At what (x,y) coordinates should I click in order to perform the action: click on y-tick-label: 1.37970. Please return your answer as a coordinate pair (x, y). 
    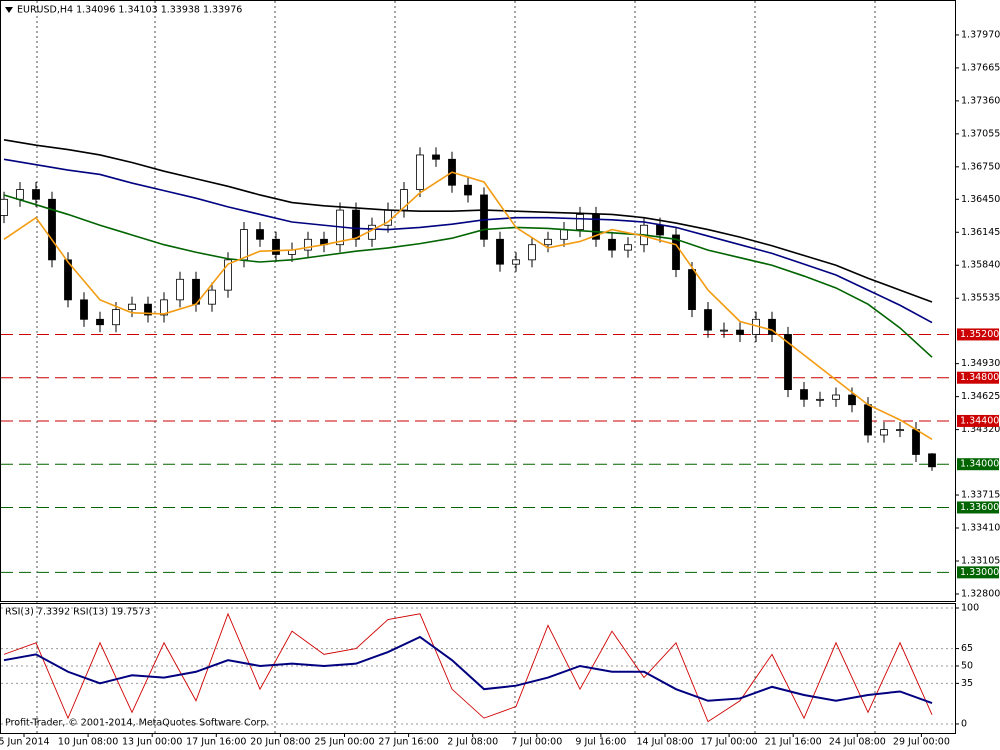
    Looking at the image, I should click on (980, 34).